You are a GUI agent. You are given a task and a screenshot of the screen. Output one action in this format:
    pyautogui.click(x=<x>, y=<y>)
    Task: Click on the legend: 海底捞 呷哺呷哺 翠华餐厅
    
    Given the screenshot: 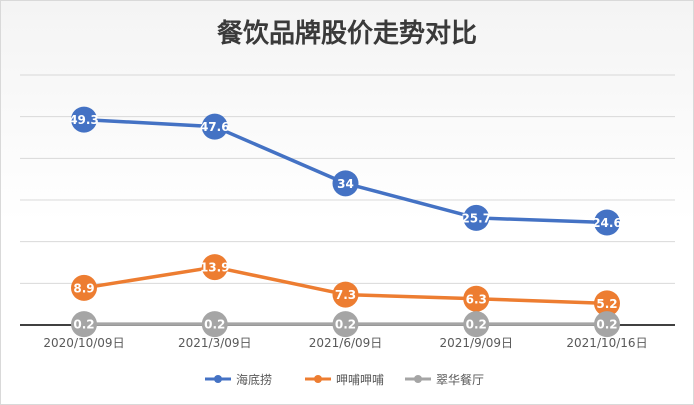 What is the action you would take?
    pyautogui.click(x=344, y=379)
    